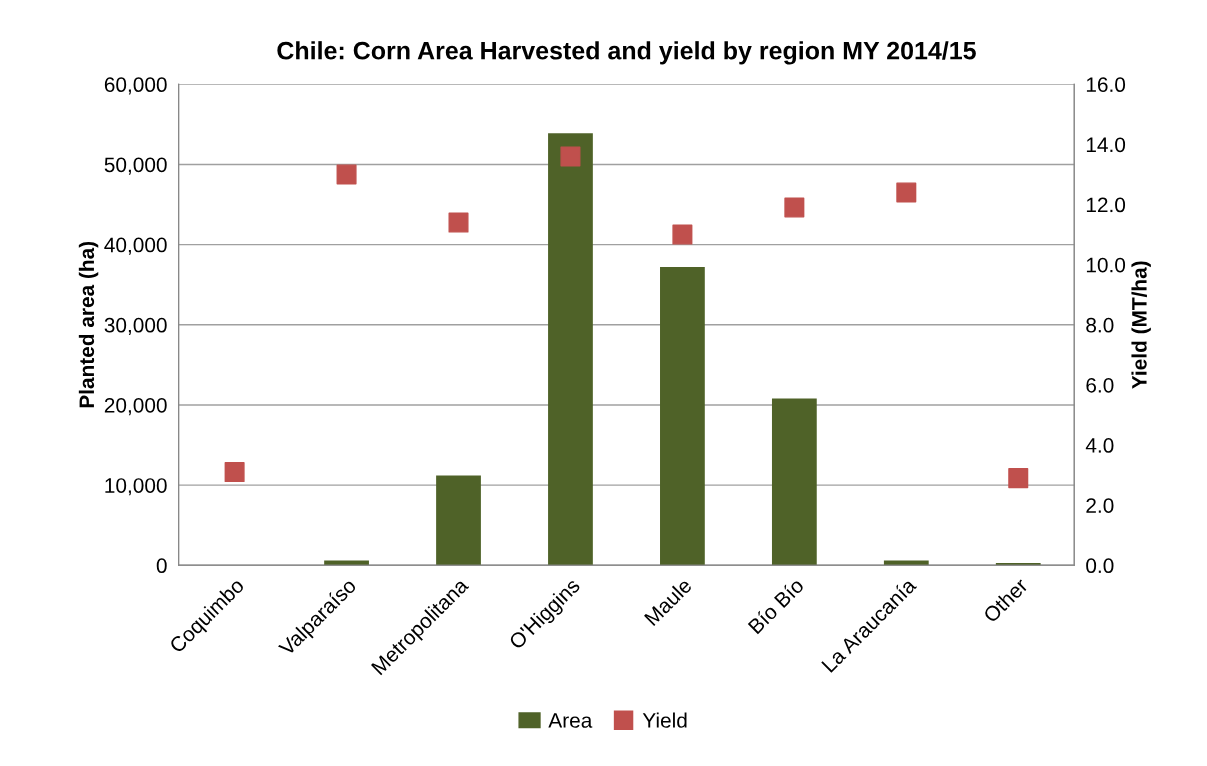 This screenshot has height=766, width=1207. I want to click on y2-axis-title: Yield (MT/ha), so click(1141, 325).